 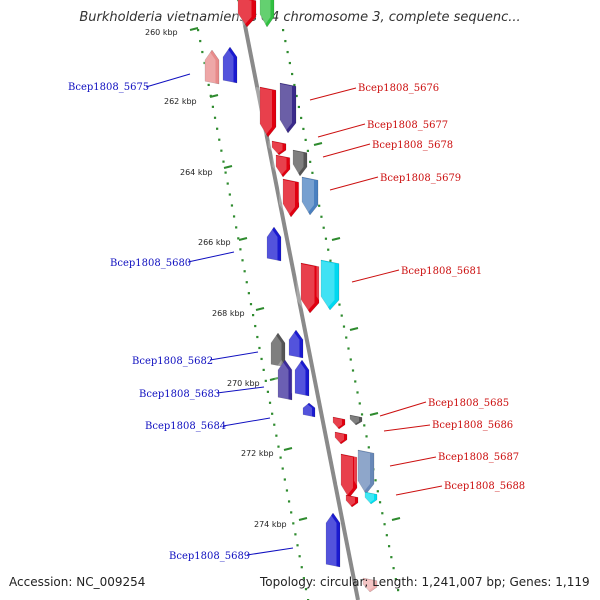 I want to click on gene-label-bcep1808-5689: Bcep1808_5689, so click(x=209, y=556).